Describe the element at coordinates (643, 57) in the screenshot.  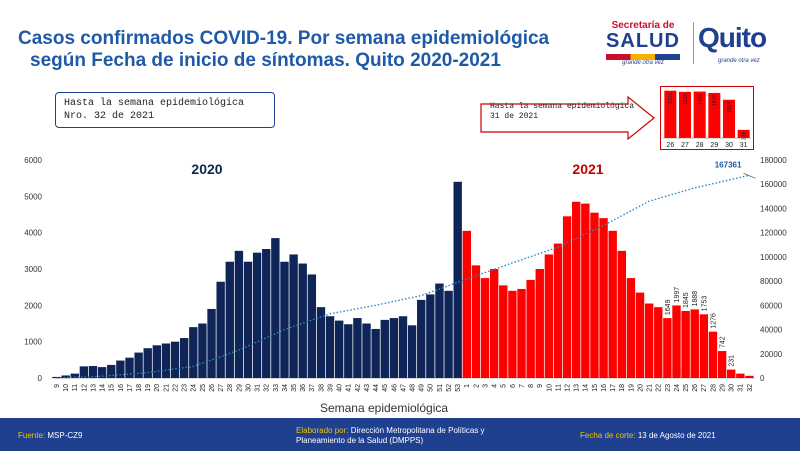
I see `salud-logo-stripe` at that location.